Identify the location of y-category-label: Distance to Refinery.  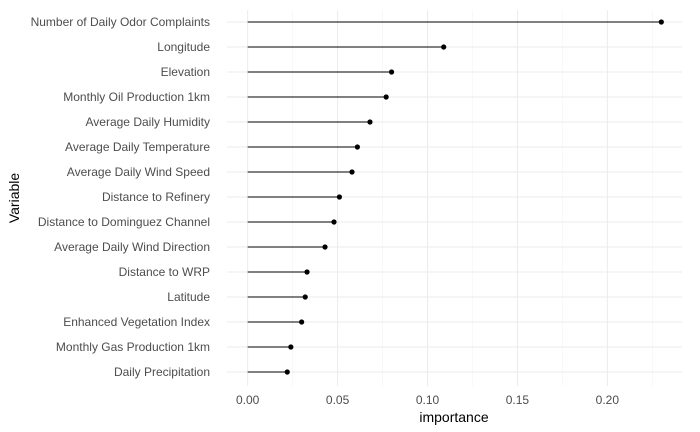
(156, 197).